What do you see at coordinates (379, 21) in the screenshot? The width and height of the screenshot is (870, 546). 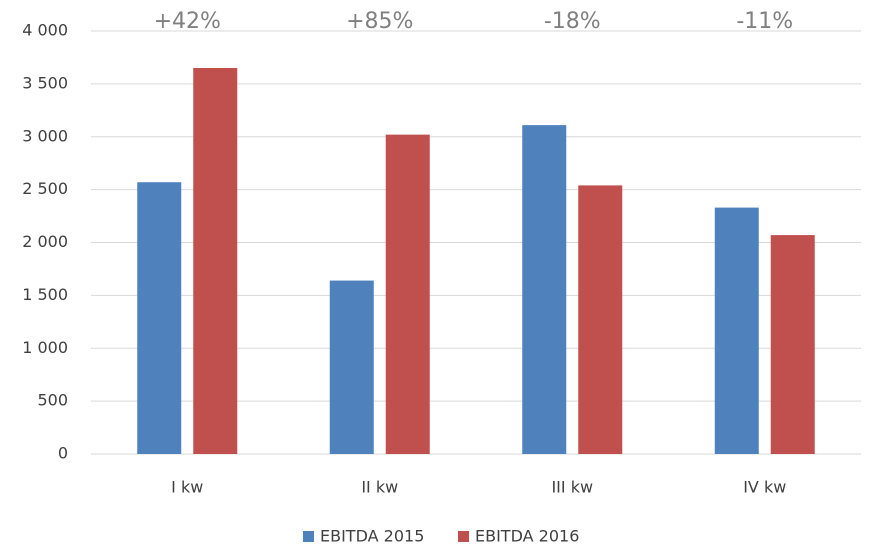 I see `annotation: +85%` at bounding box center [379, 21].